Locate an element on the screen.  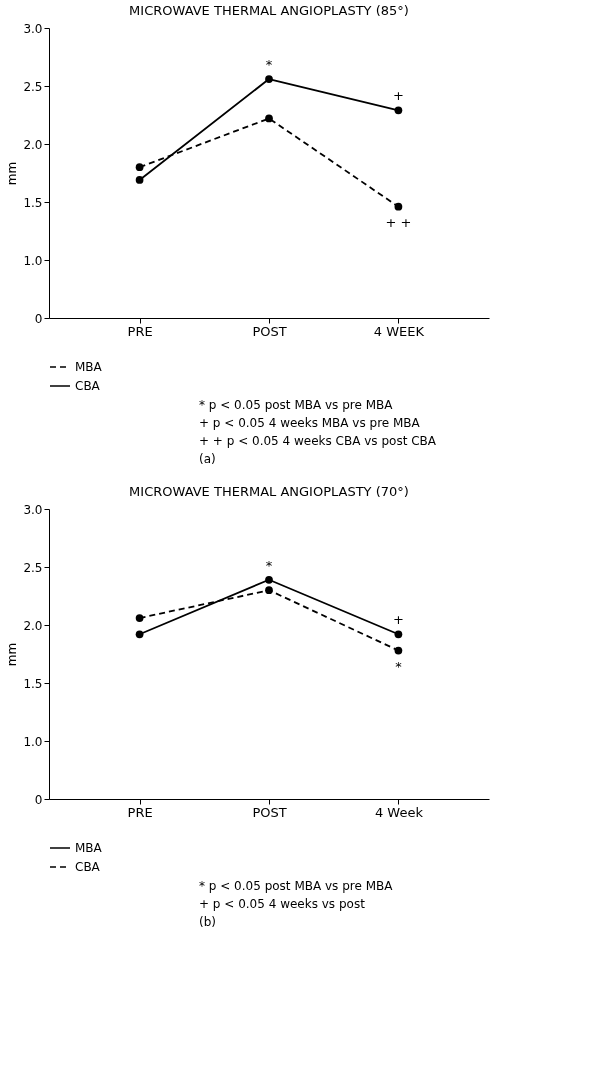
annotation: + + is located at coordinates (398, 222).